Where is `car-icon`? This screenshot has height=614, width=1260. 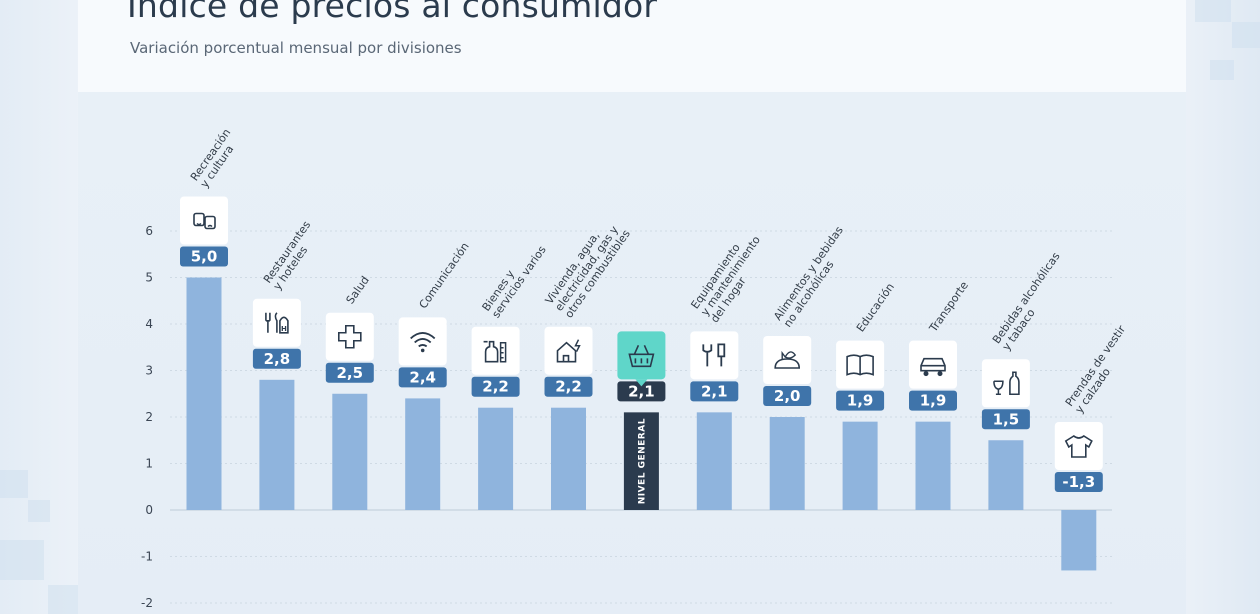
car-icon is located at coordinates (933, 364).